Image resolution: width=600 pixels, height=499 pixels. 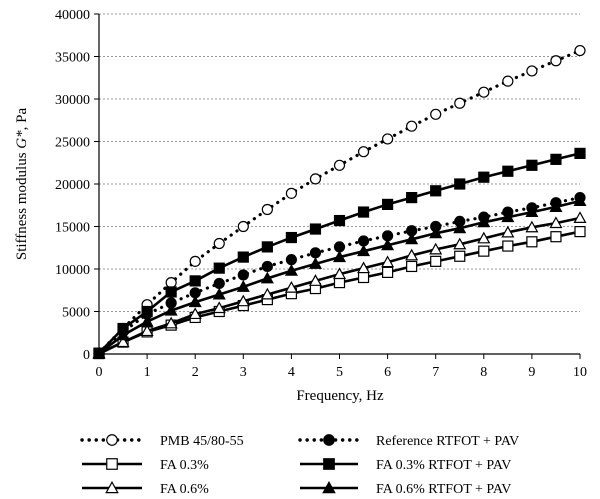 I want to click on legend-item: FA 0.3% RTFOT + PAV, so click(x=405, y=465).